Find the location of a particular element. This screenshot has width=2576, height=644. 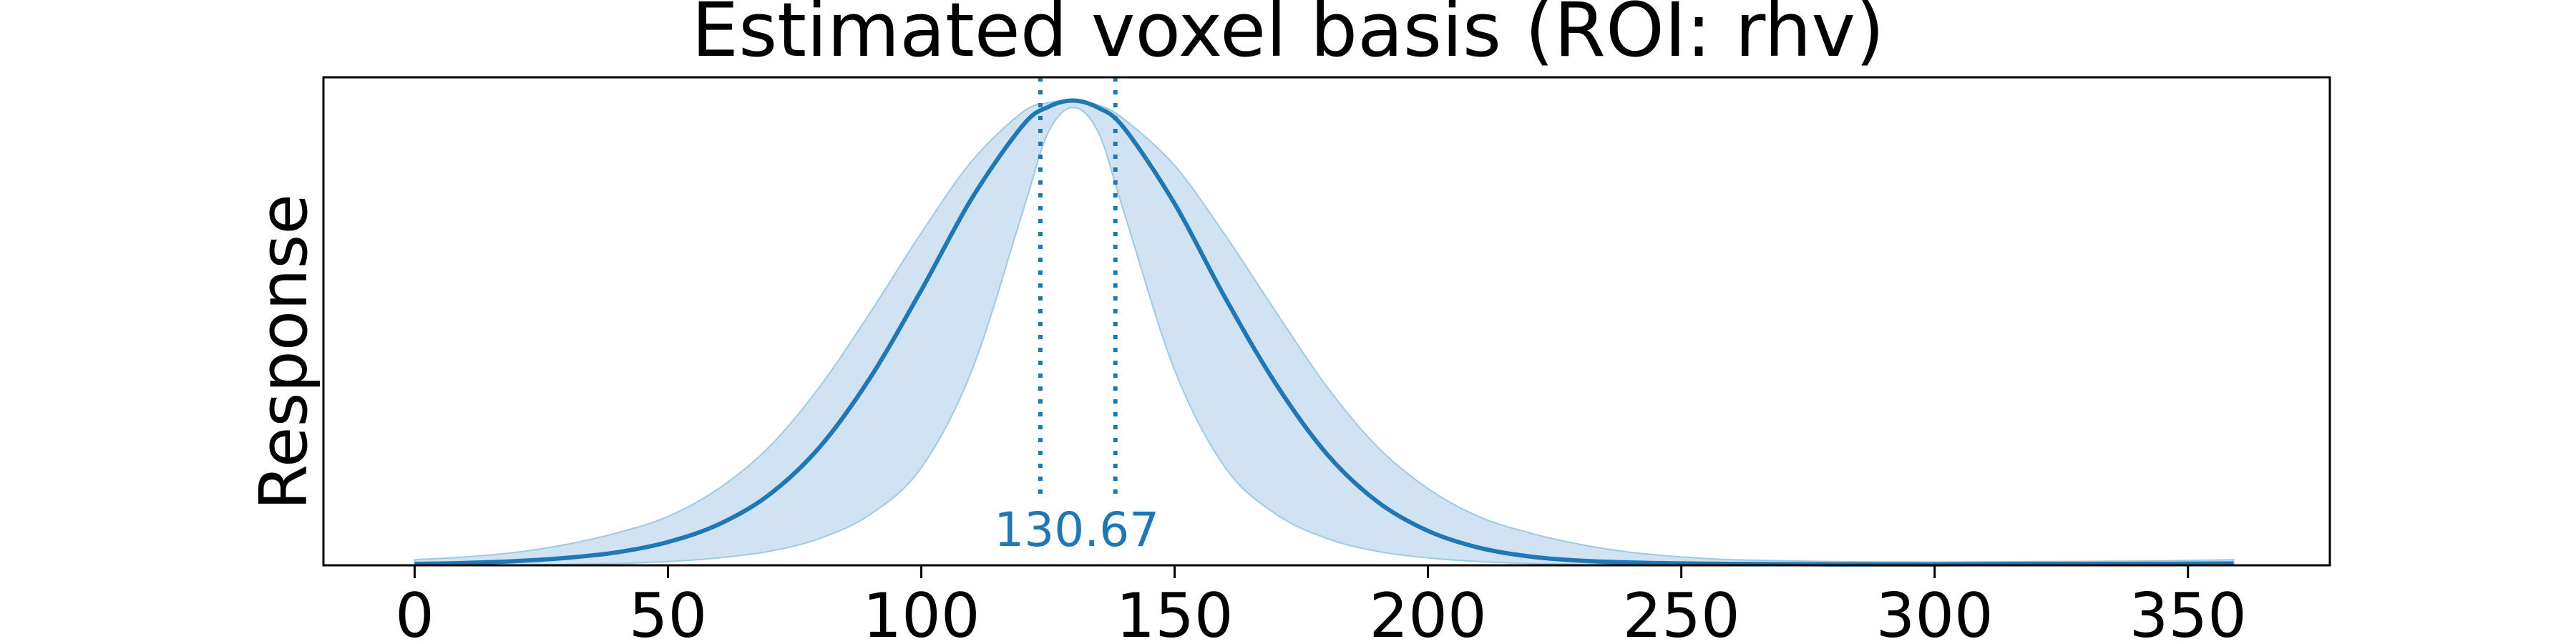

x-tick-label-50: 50 is located at coordinates (668, 612).